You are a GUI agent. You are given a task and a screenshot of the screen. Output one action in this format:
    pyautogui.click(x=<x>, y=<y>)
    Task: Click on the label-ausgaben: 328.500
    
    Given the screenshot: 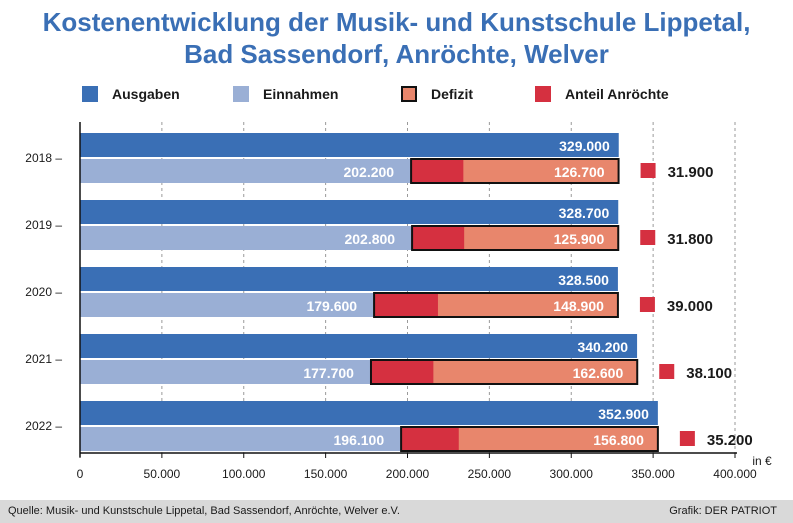 What is the action you would take?
    pyautogui.click(x=583, y=280)
    